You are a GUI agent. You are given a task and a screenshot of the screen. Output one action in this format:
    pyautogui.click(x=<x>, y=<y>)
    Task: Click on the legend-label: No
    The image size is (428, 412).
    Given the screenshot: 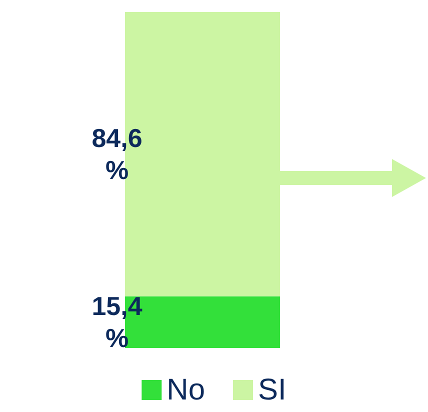 What is the action you would take?
    pyautogui.click(x=186, y=390)
    